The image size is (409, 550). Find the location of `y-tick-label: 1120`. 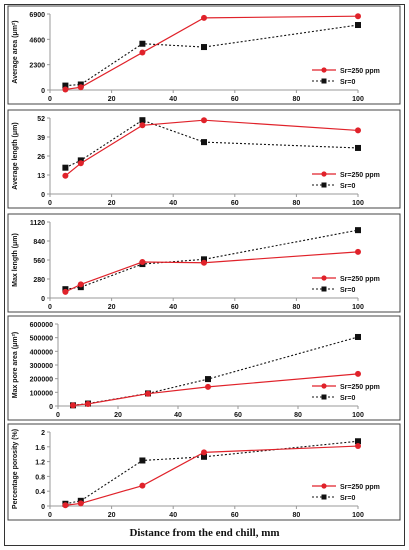

y-tick-label: 1120 is located at coordinates (37, 223).